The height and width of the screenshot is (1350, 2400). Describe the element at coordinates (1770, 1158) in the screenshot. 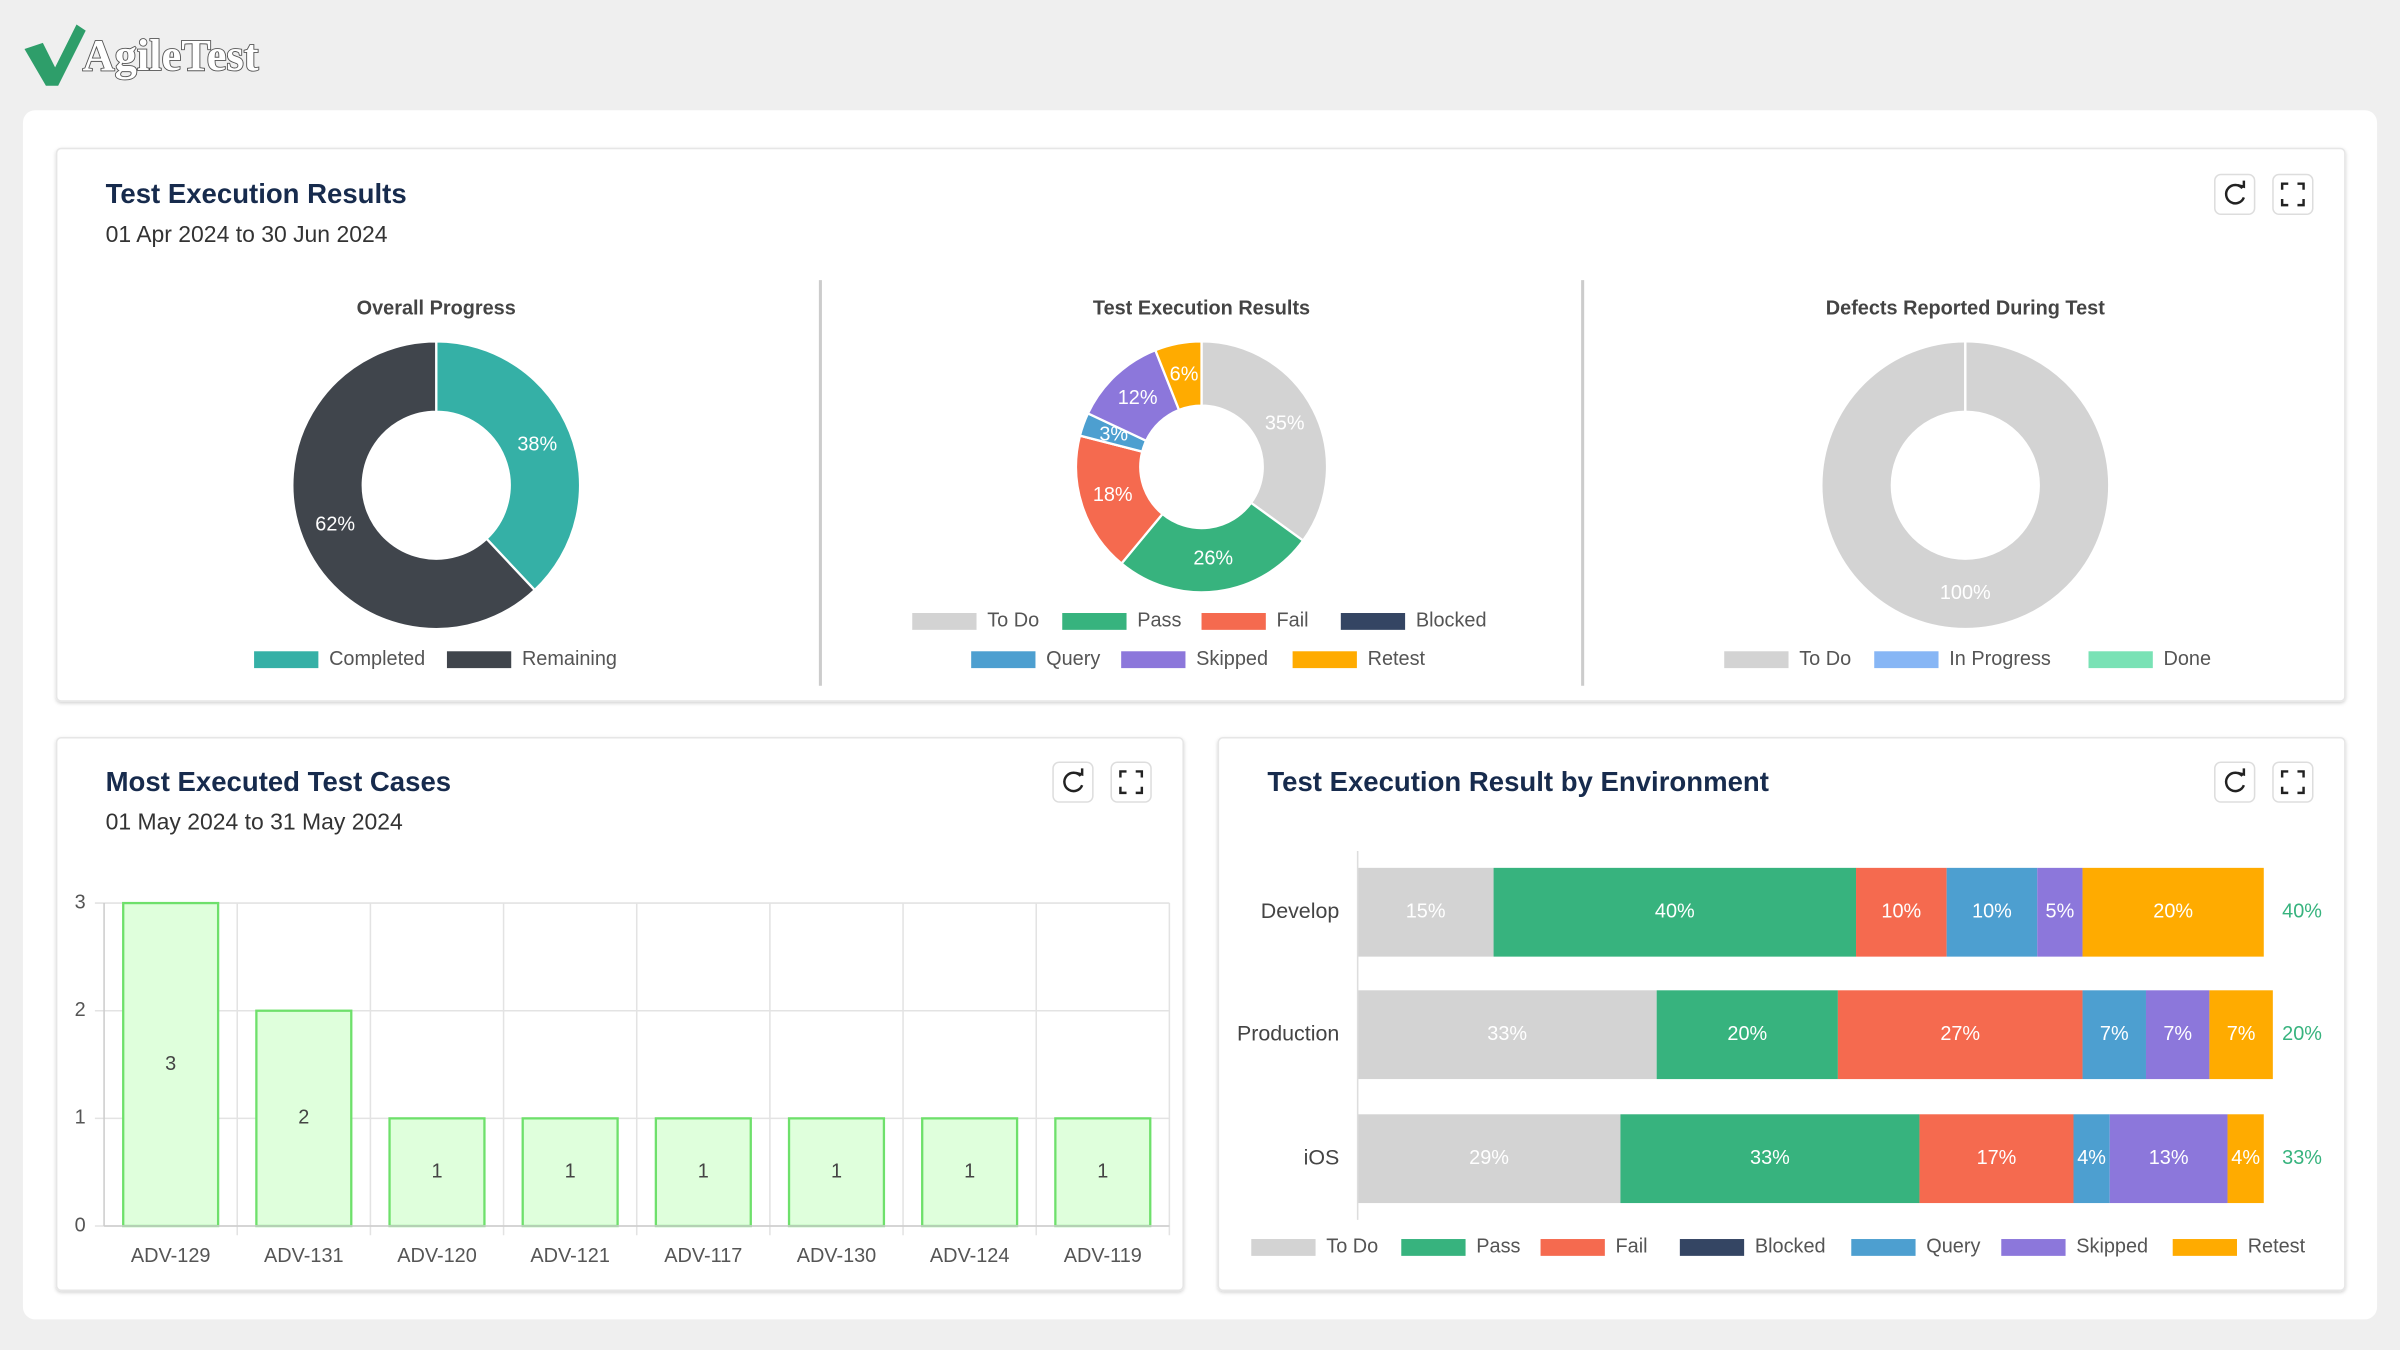

I see `data-label: 33%` at that location.